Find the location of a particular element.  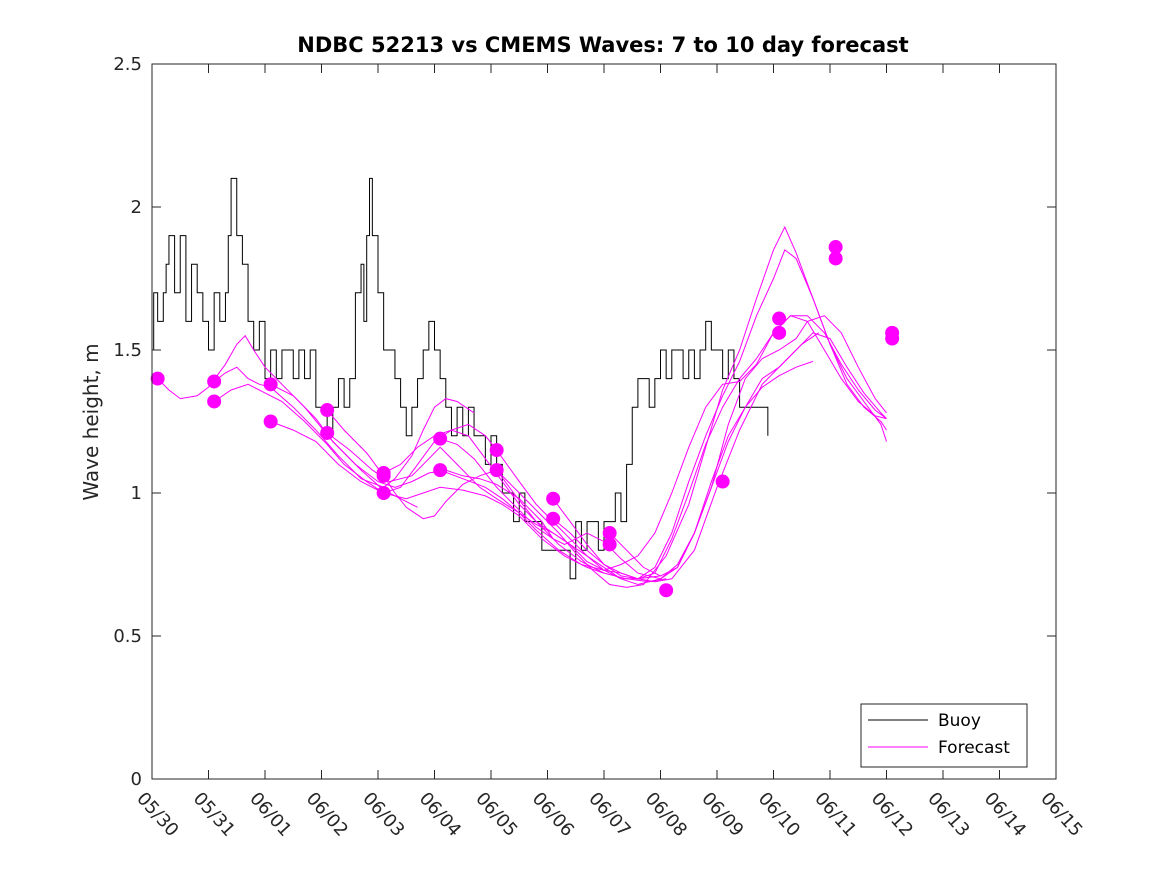

legend-box is located at coordinates (944, 735).